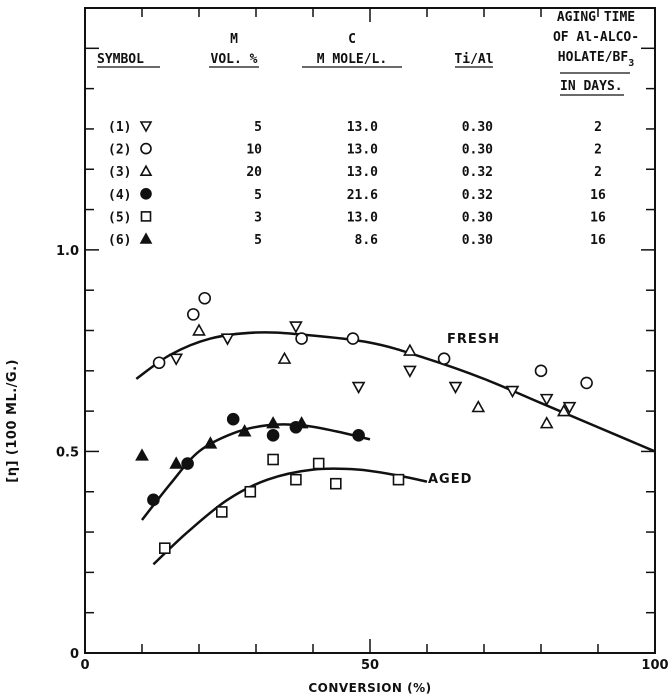 The image size is (670, 698). What do you see at coordinates (370, 665) in the screenshot?
I see `x-tick-label: 50` at bounding box center [370, 665].